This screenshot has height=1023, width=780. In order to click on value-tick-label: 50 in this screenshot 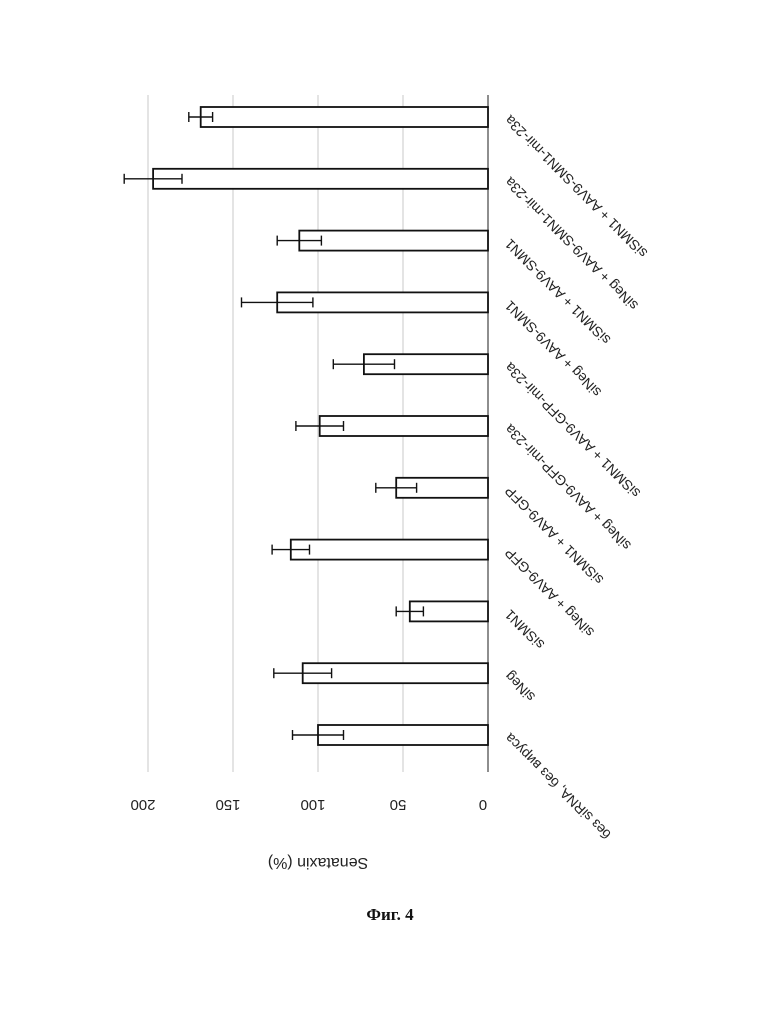, I will do `click(398, 804)`.